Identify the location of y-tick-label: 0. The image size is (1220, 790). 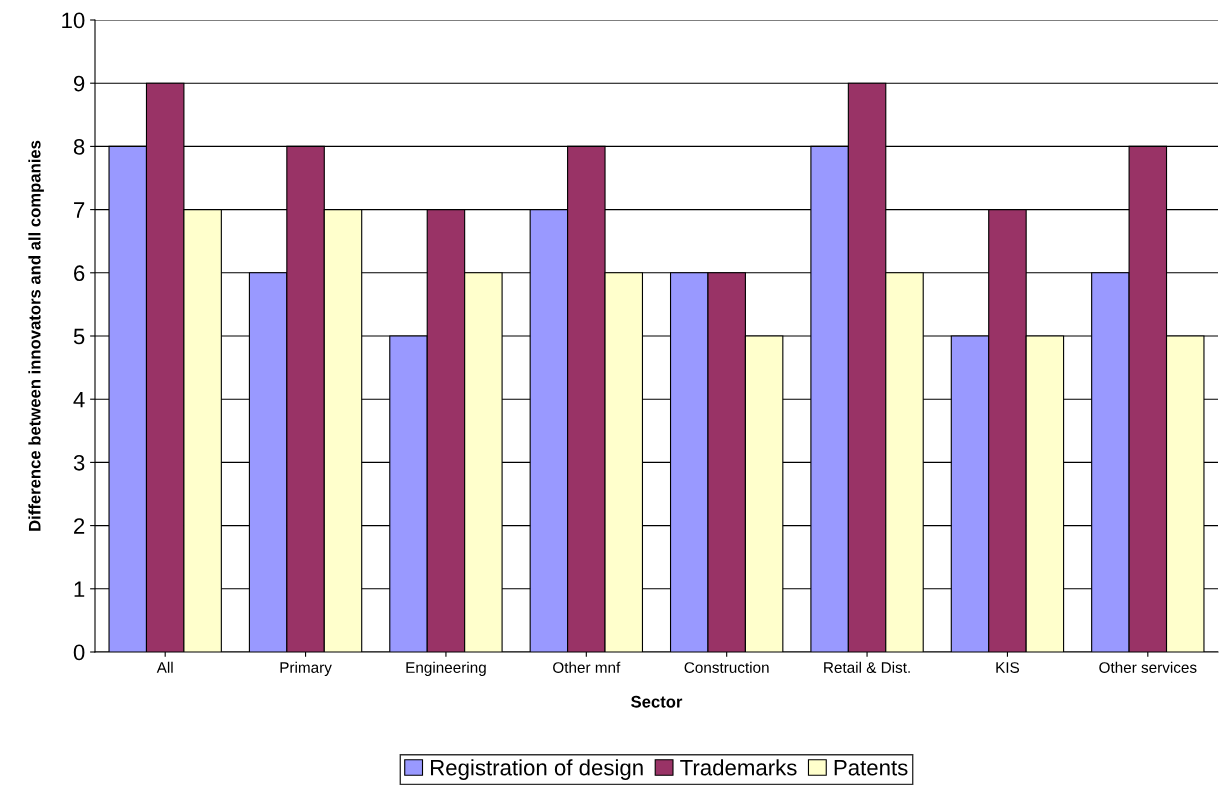
(79, 652).